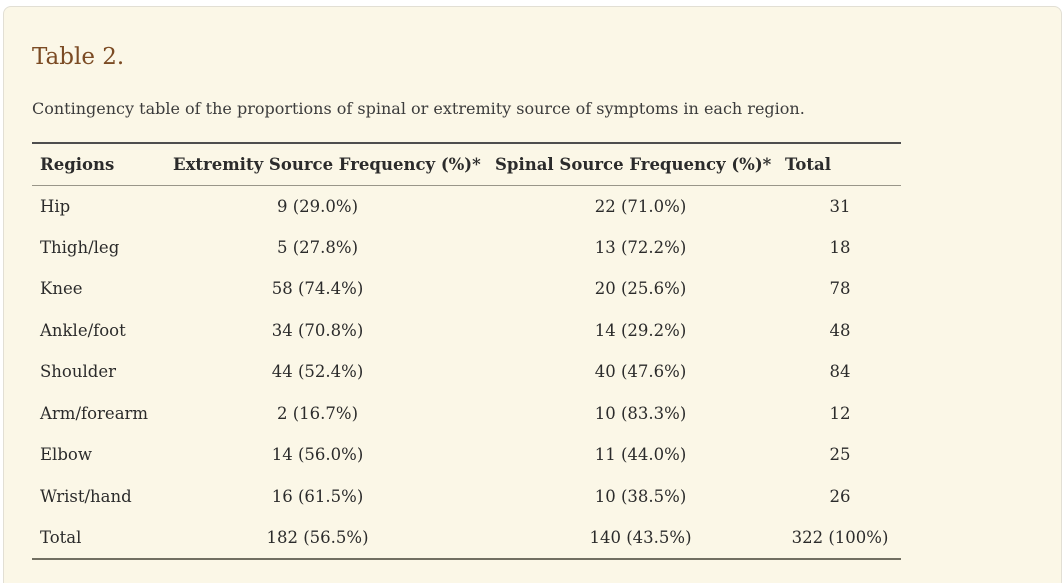 This screenshot has height=583, width=1064. What do you see at coordinates (840, 330) in the screenshot?
I see `cell-value: 48` at bounding box center [840, 330].